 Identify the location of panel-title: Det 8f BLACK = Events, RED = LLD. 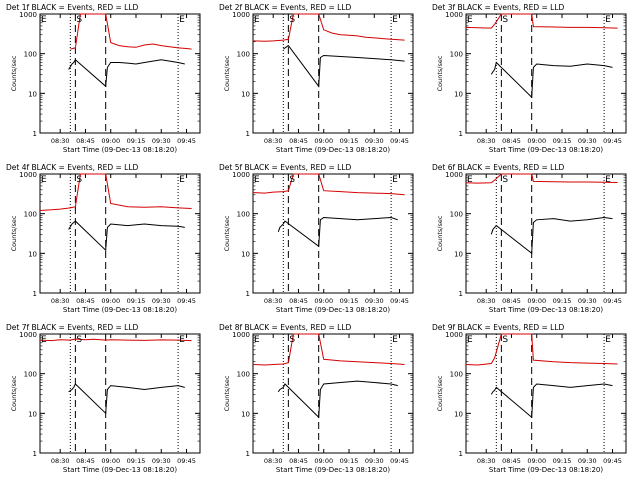
(285, 327).